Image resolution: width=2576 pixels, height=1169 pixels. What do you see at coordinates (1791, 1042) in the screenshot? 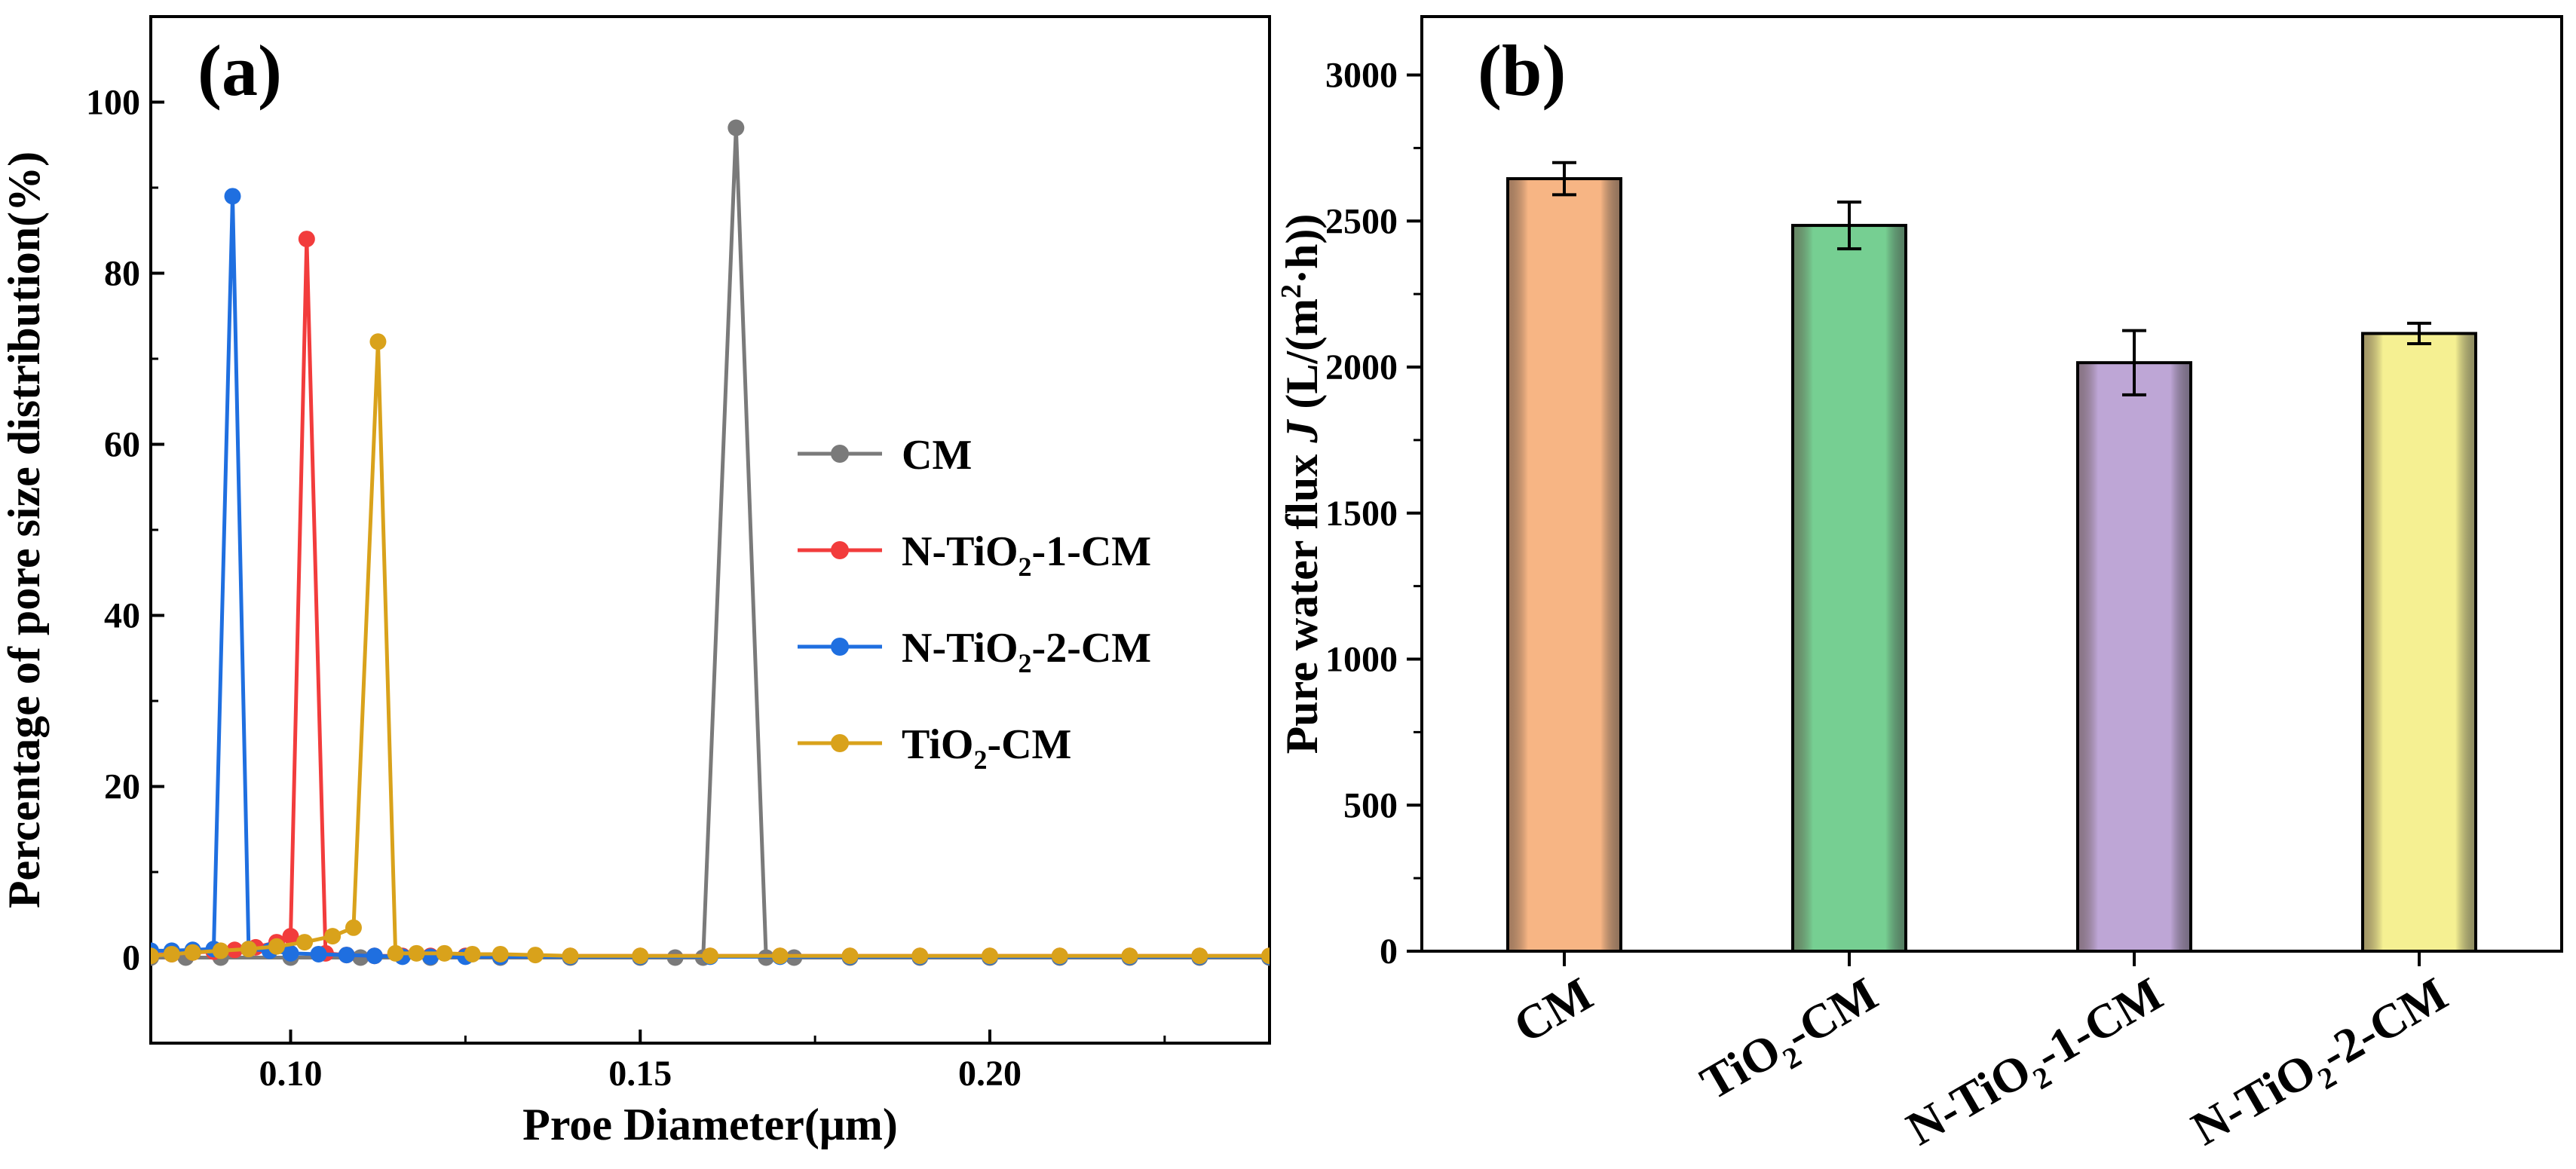
I see `category-label-TiO2-CM: TiO2-CM` at bounding box center [1791, 1042].